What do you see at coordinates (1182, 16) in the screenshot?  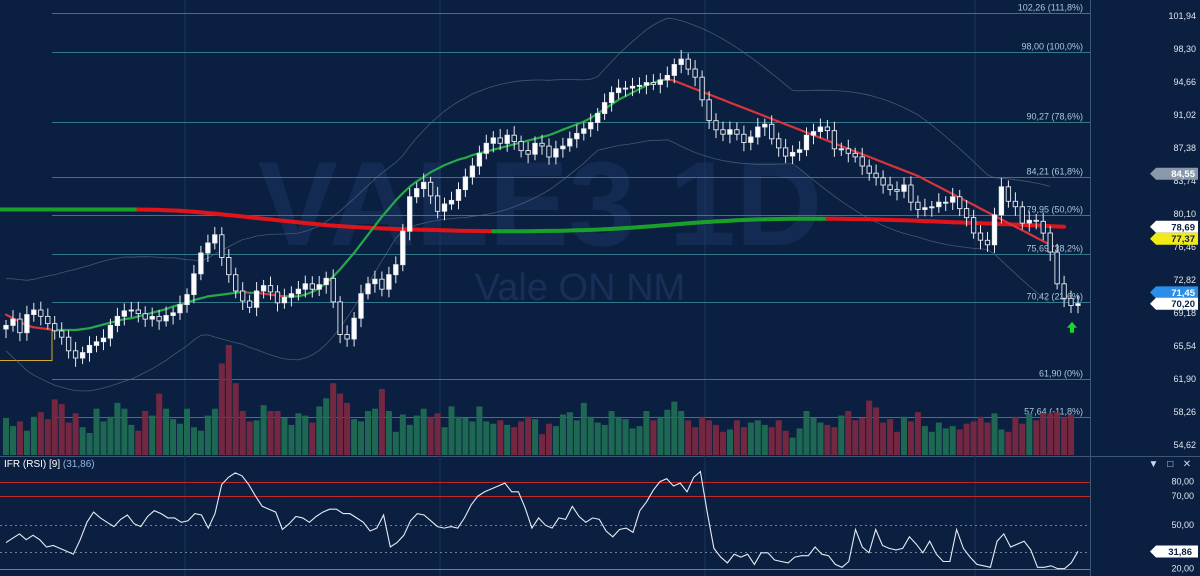 I see `price-axis-tick-0: 101,94` at bounding box center [1182, 16].